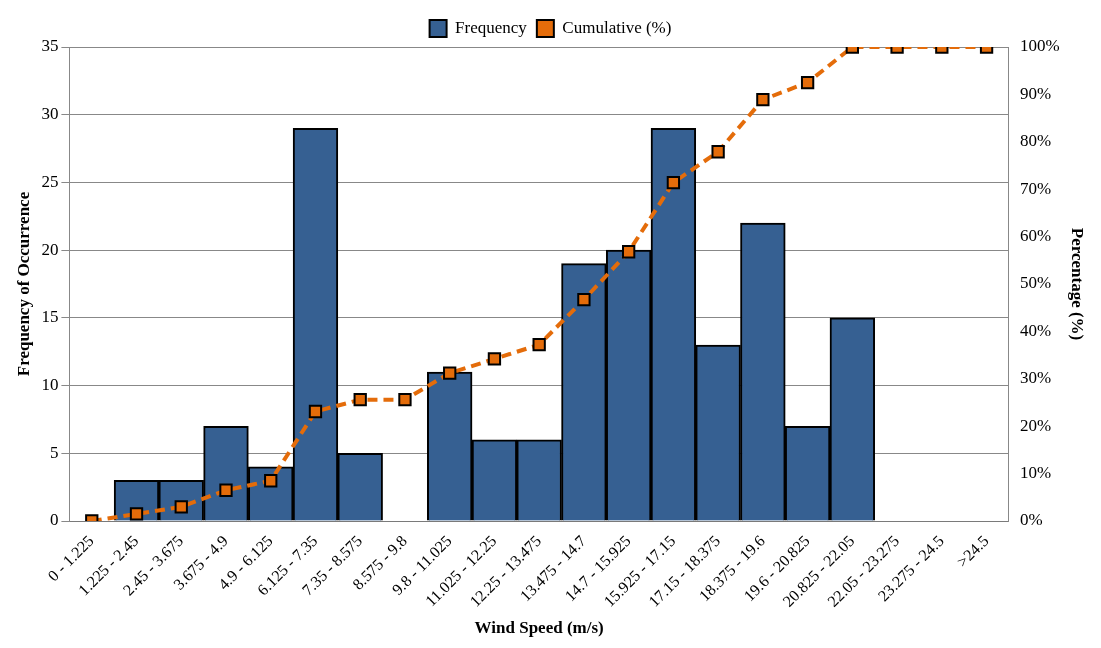 This screenshot has height=648, width=1101. I want to click on y-tick-label: 20, so click(50, 249).